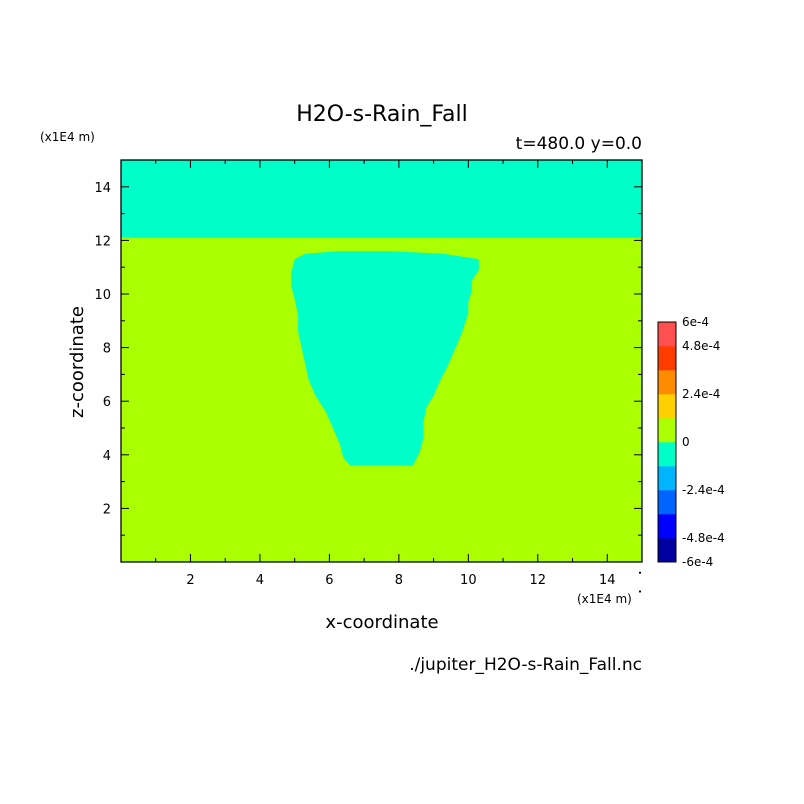  Describe the element at coordinates (107, 402) in the screenshot. I see `y-tick-label: 6` at that location.